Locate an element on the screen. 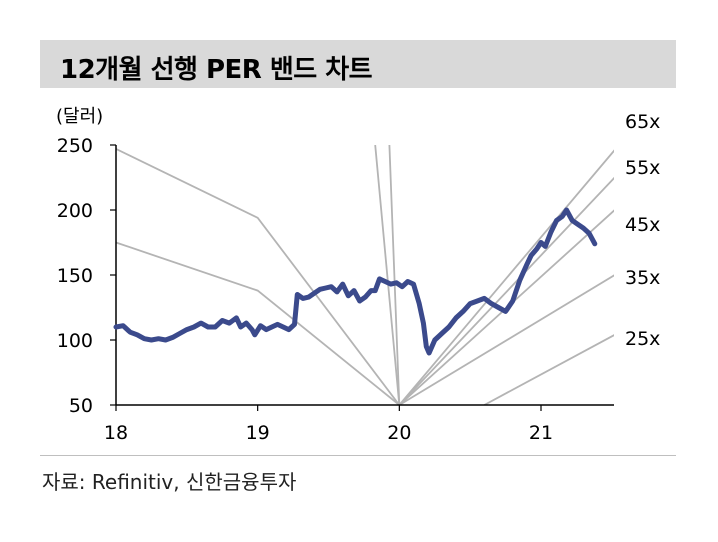 The height and width of the screenshot is (542, 718). band-label-65x: 65x is located at coordinates (642, 122).